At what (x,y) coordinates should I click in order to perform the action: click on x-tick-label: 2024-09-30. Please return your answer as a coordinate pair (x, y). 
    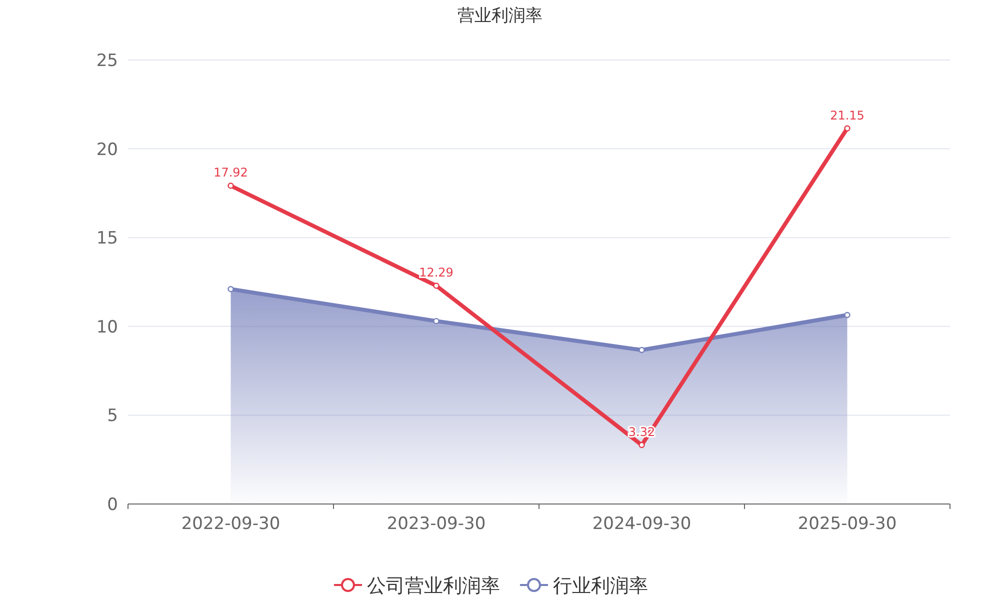
    Looking at the image, I should click on (642, 524).